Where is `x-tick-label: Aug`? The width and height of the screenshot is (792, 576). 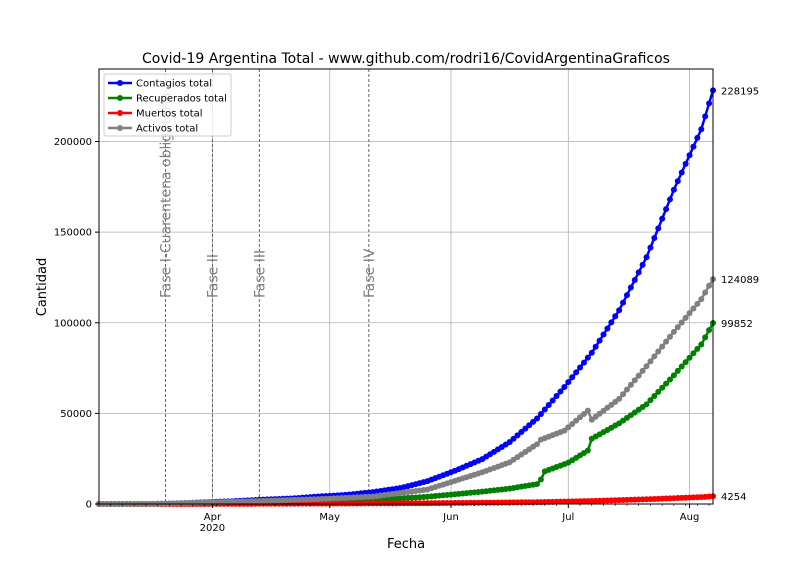 x-tick-label: Aug is located at coordinates (690, 517).